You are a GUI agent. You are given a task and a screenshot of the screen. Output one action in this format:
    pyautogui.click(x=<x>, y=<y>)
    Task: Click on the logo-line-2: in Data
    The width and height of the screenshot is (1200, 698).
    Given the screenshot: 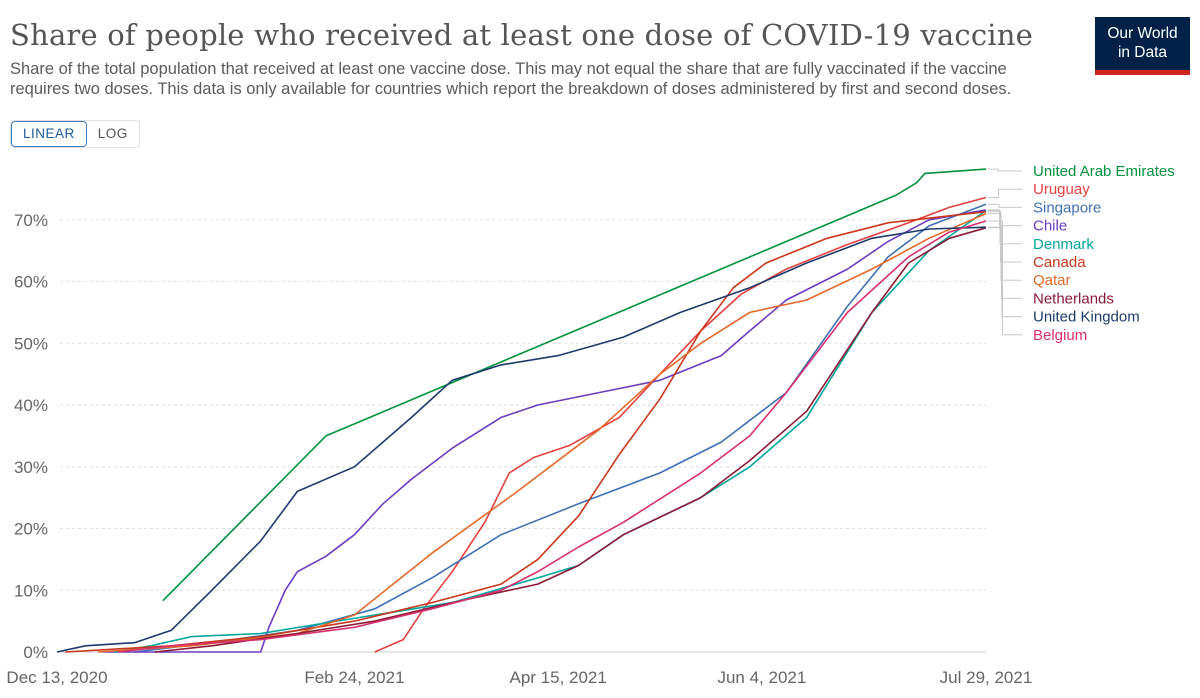 What is the action you would take?
    pyautogui.click(x=1142, y=52)
    